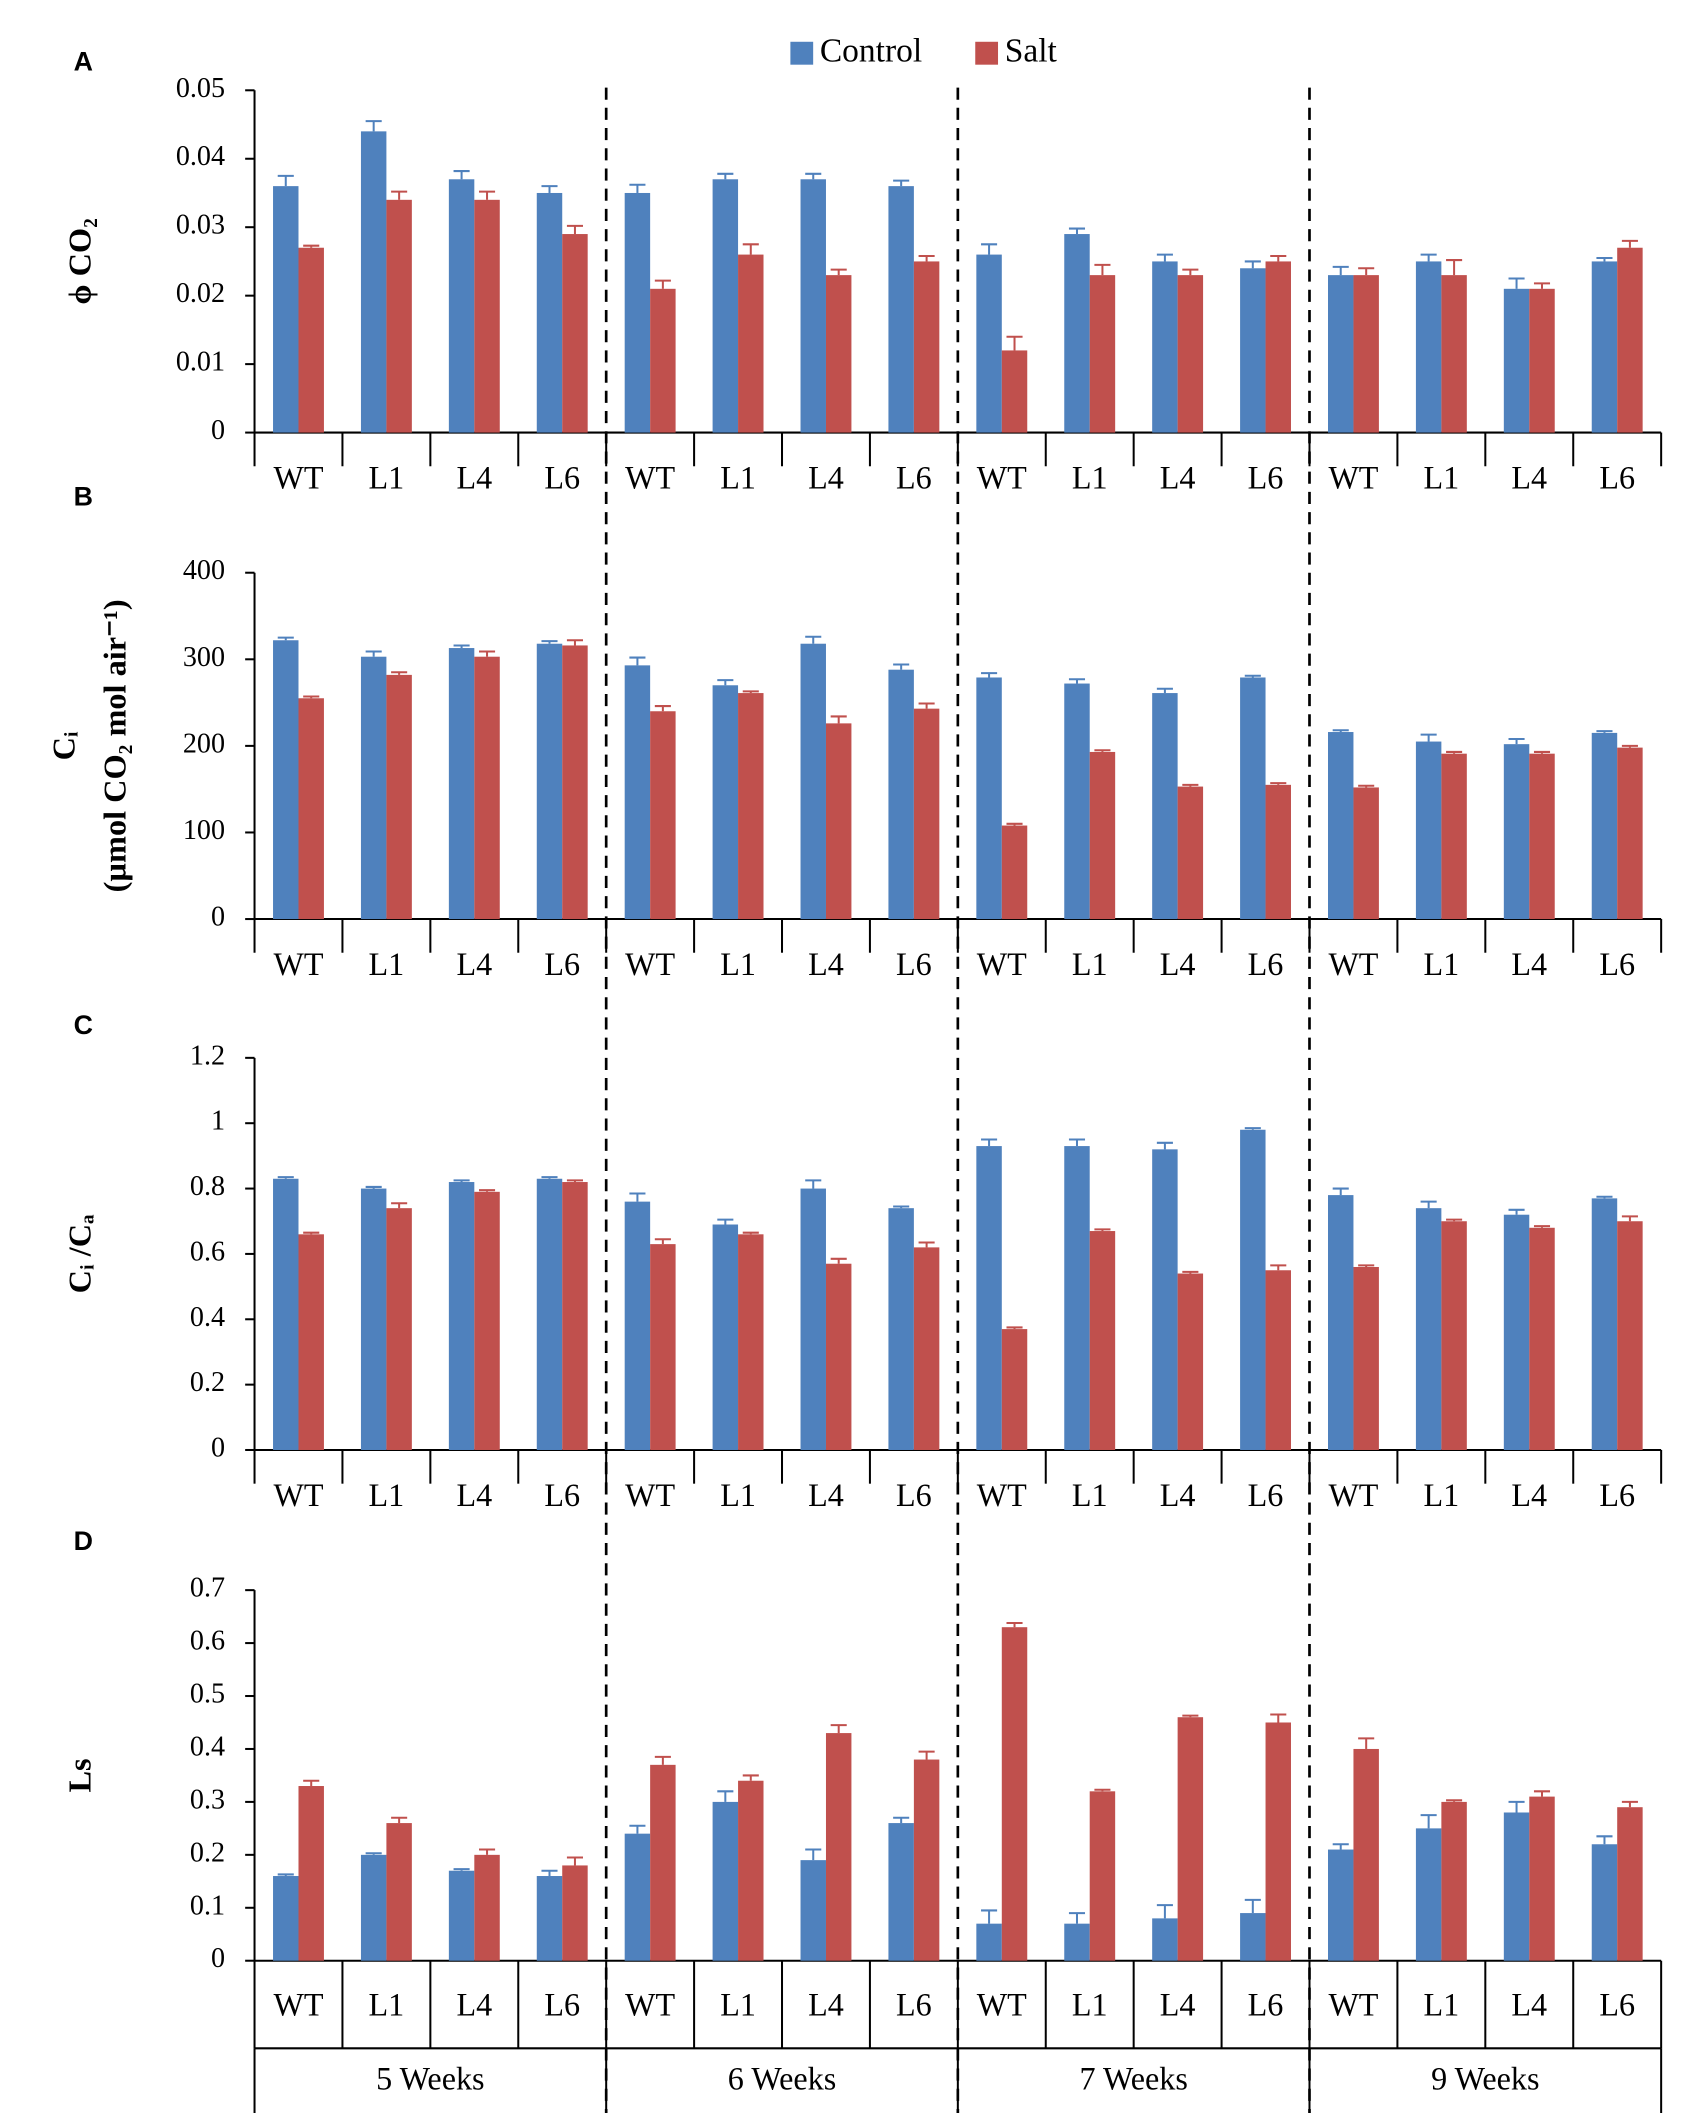 The image size is (1700, 2113). Describe the element at coordinates (63, 745) in the screenshot. I see `y-axis-label: Cᵢ` at that location.